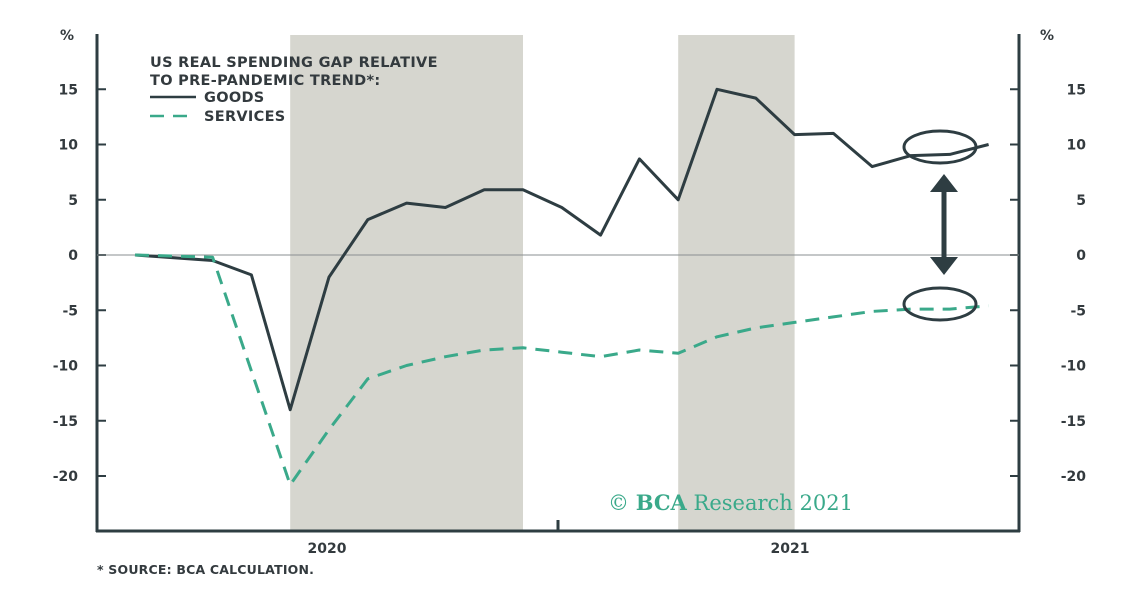 This screenshot has height=600, width=1146. What do you see at coordinates (327, 549) in the screenshot?
I see `x-label-2020: 2020` at bounding box center [327, 549].